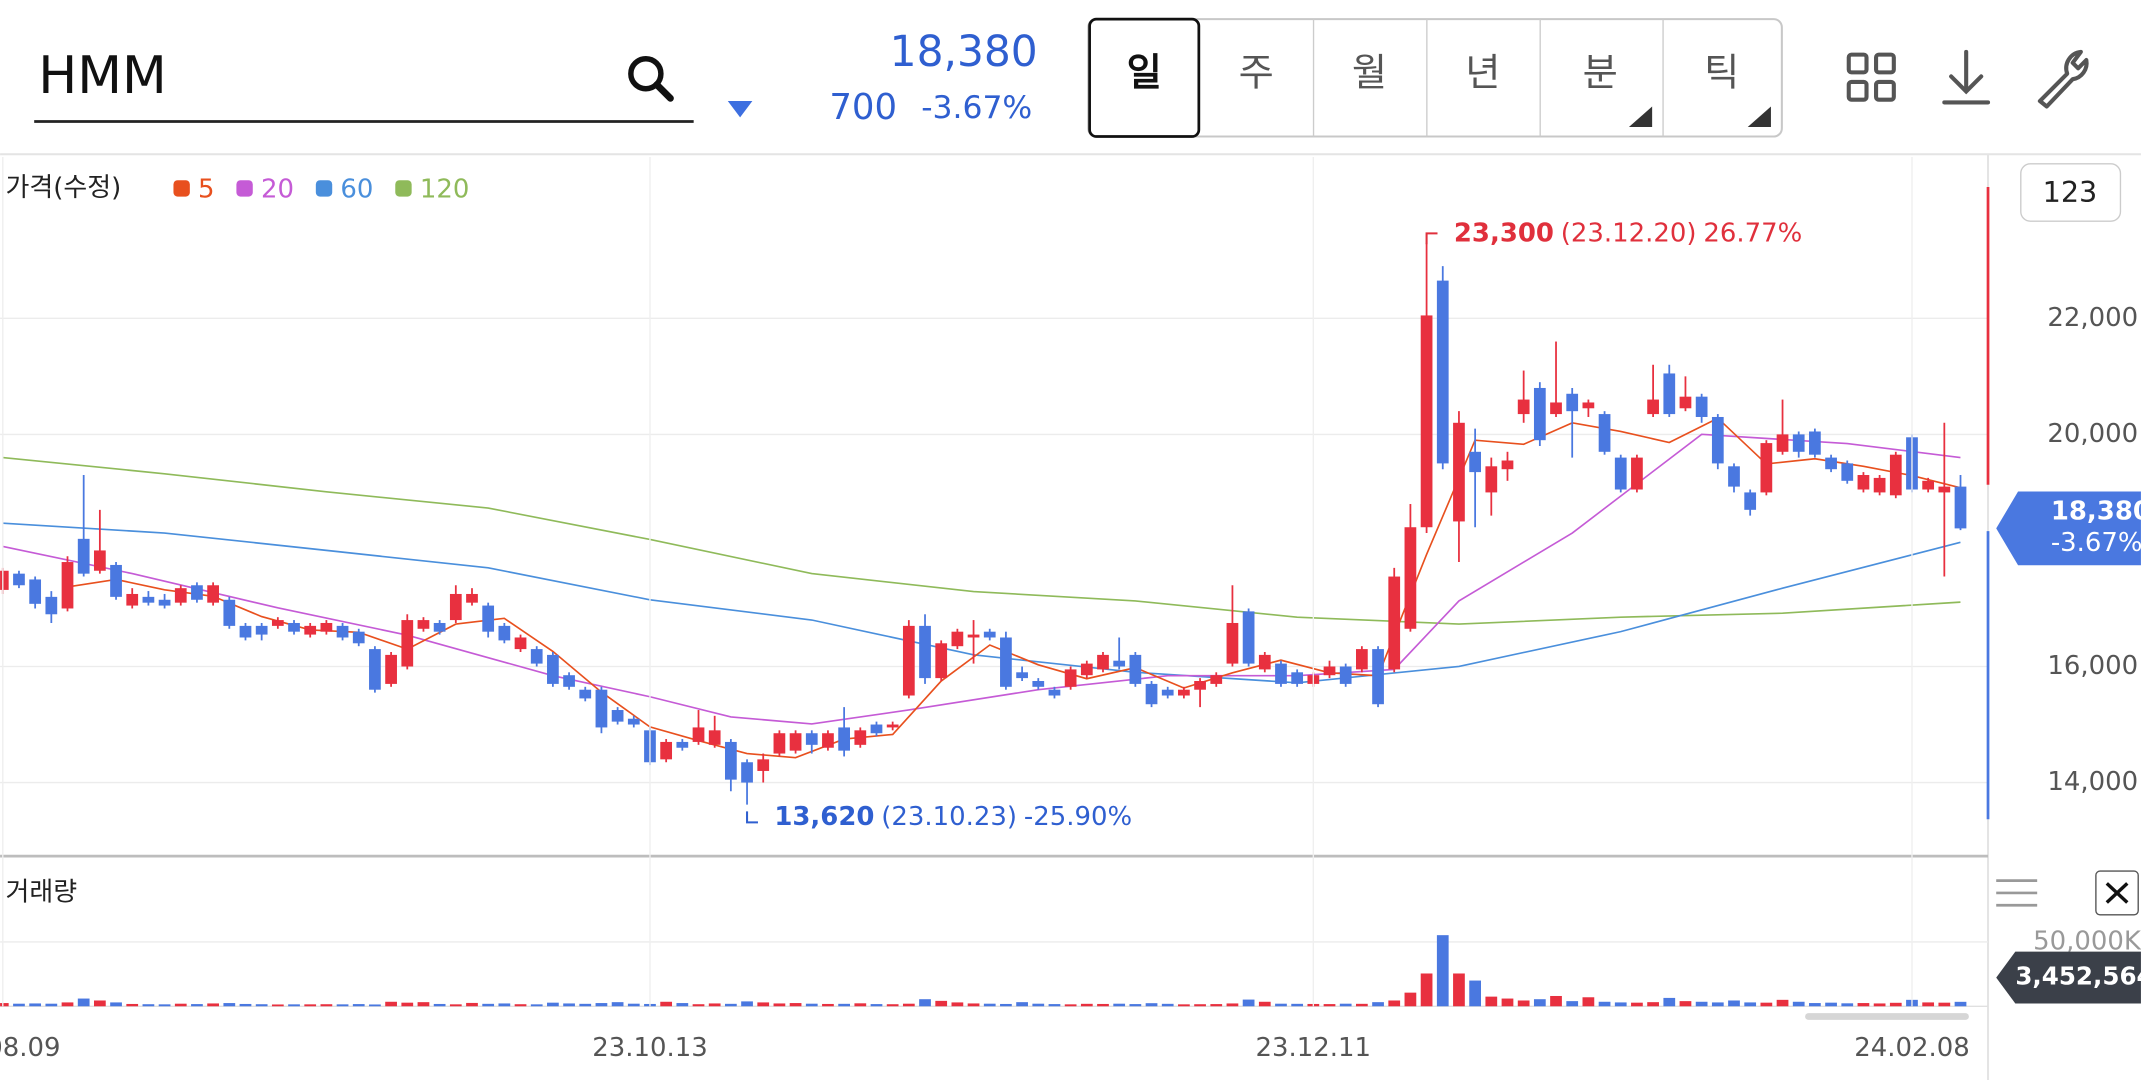 The width and height of the screenshot is (2141, 1080). I want to click on dropdown-arrow, so click(740, 109).